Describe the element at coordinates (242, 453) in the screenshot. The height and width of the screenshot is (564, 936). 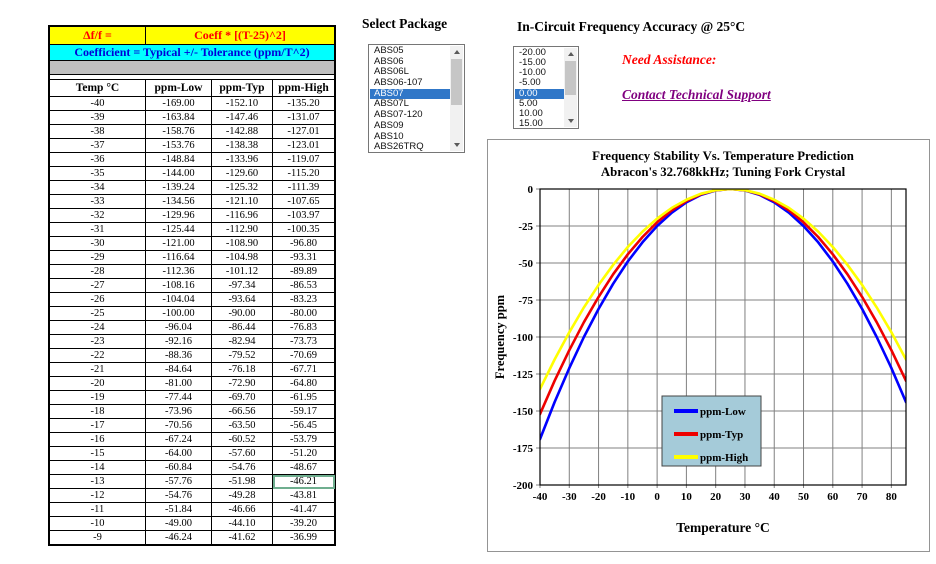
I see `table-cell: -57.60` at that location.